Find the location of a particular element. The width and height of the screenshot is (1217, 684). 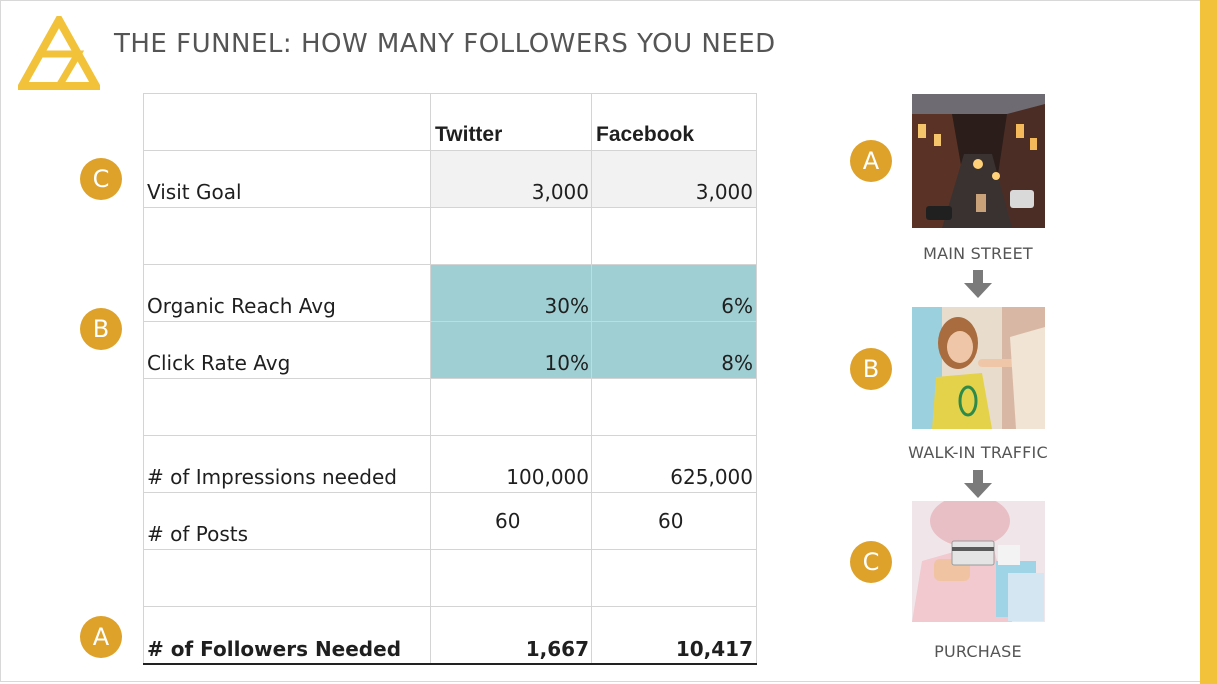

visit-goal-facebook: 3,000 is located at coordinates (724, 192).